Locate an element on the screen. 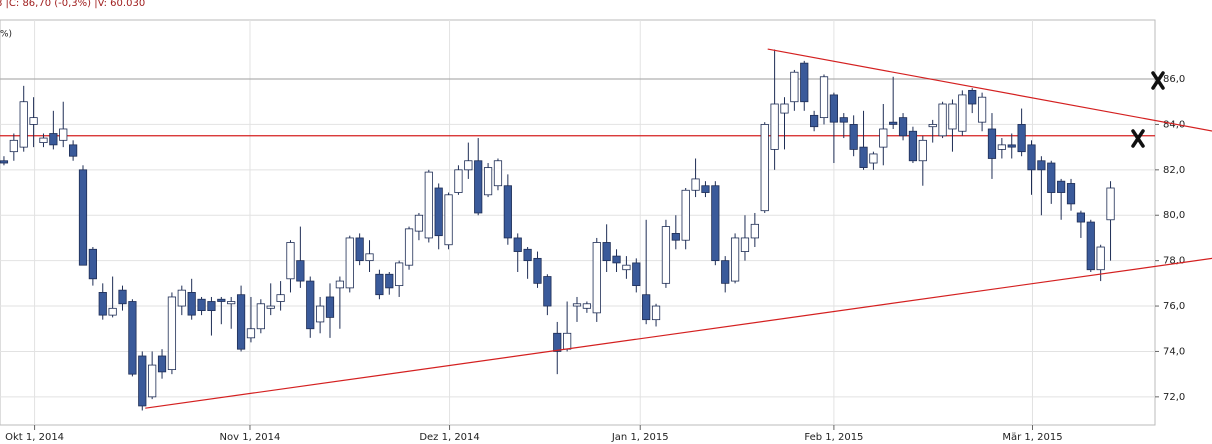  unit-label: %) is located at coordinates (6, 35).